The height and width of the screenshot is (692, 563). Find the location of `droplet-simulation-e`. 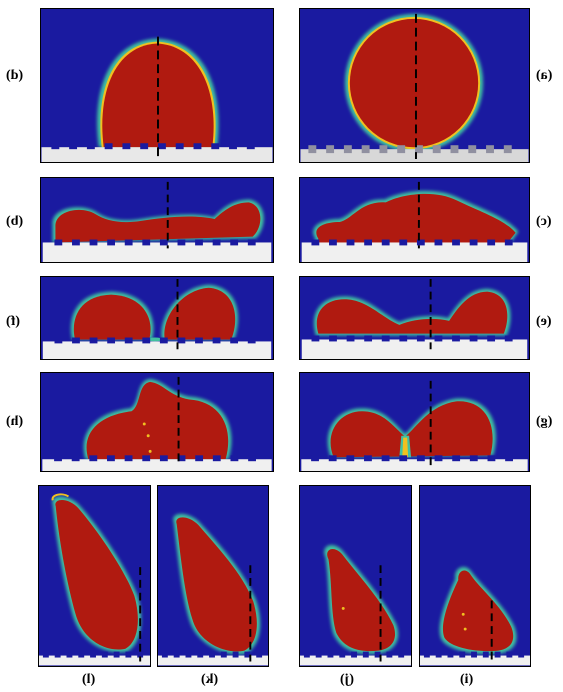

droplet-simulation-e is located at coordinates (414, 318).